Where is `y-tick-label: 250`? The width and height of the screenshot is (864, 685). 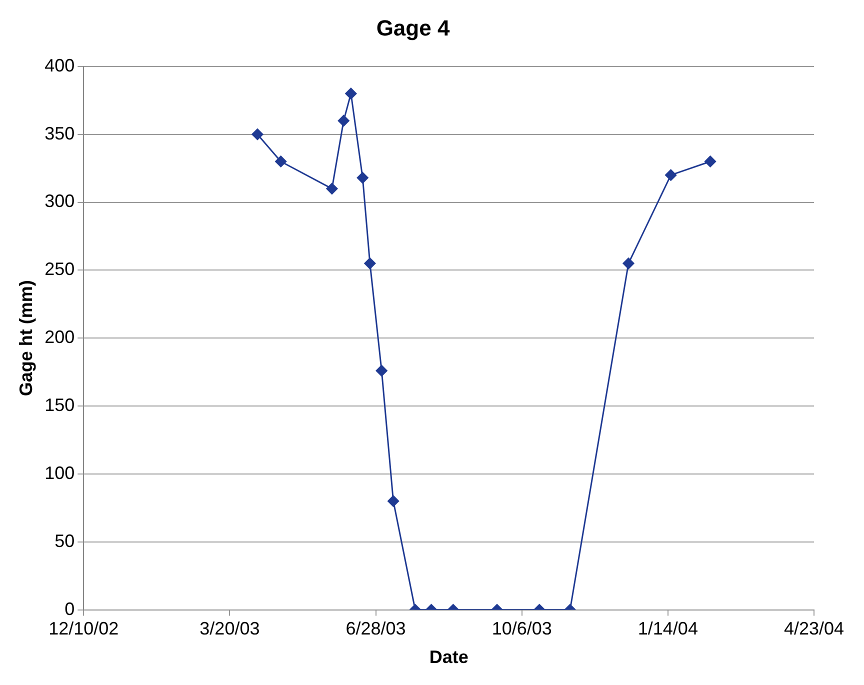 y-tick-label: 250 is located at coordinates (59, 269).